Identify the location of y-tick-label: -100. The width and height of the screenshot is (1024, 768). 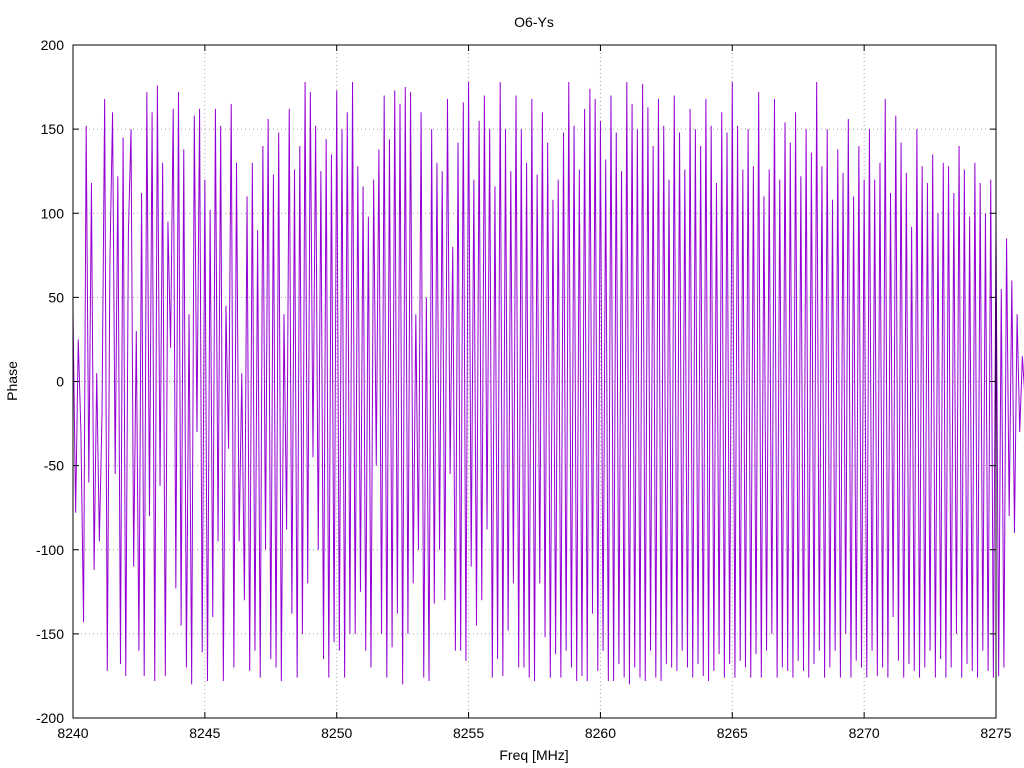
(50, 550).